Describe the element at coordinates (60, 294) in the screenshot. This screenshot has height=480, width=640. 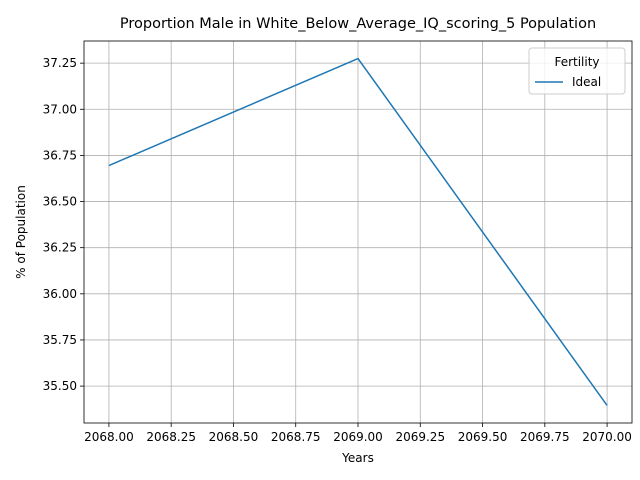
I see `y-tick-label: 36.00` at that location.